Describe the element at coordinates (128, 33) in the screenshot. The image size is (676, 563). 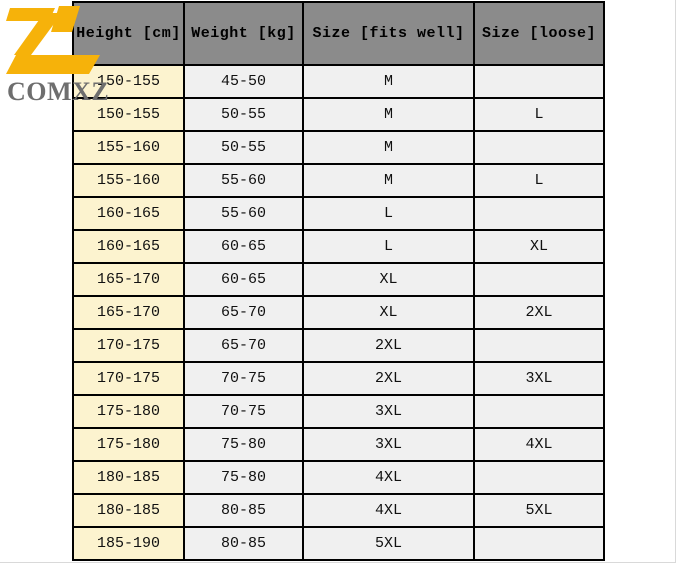
I see `column-header-height: Height [cm]` at that location.